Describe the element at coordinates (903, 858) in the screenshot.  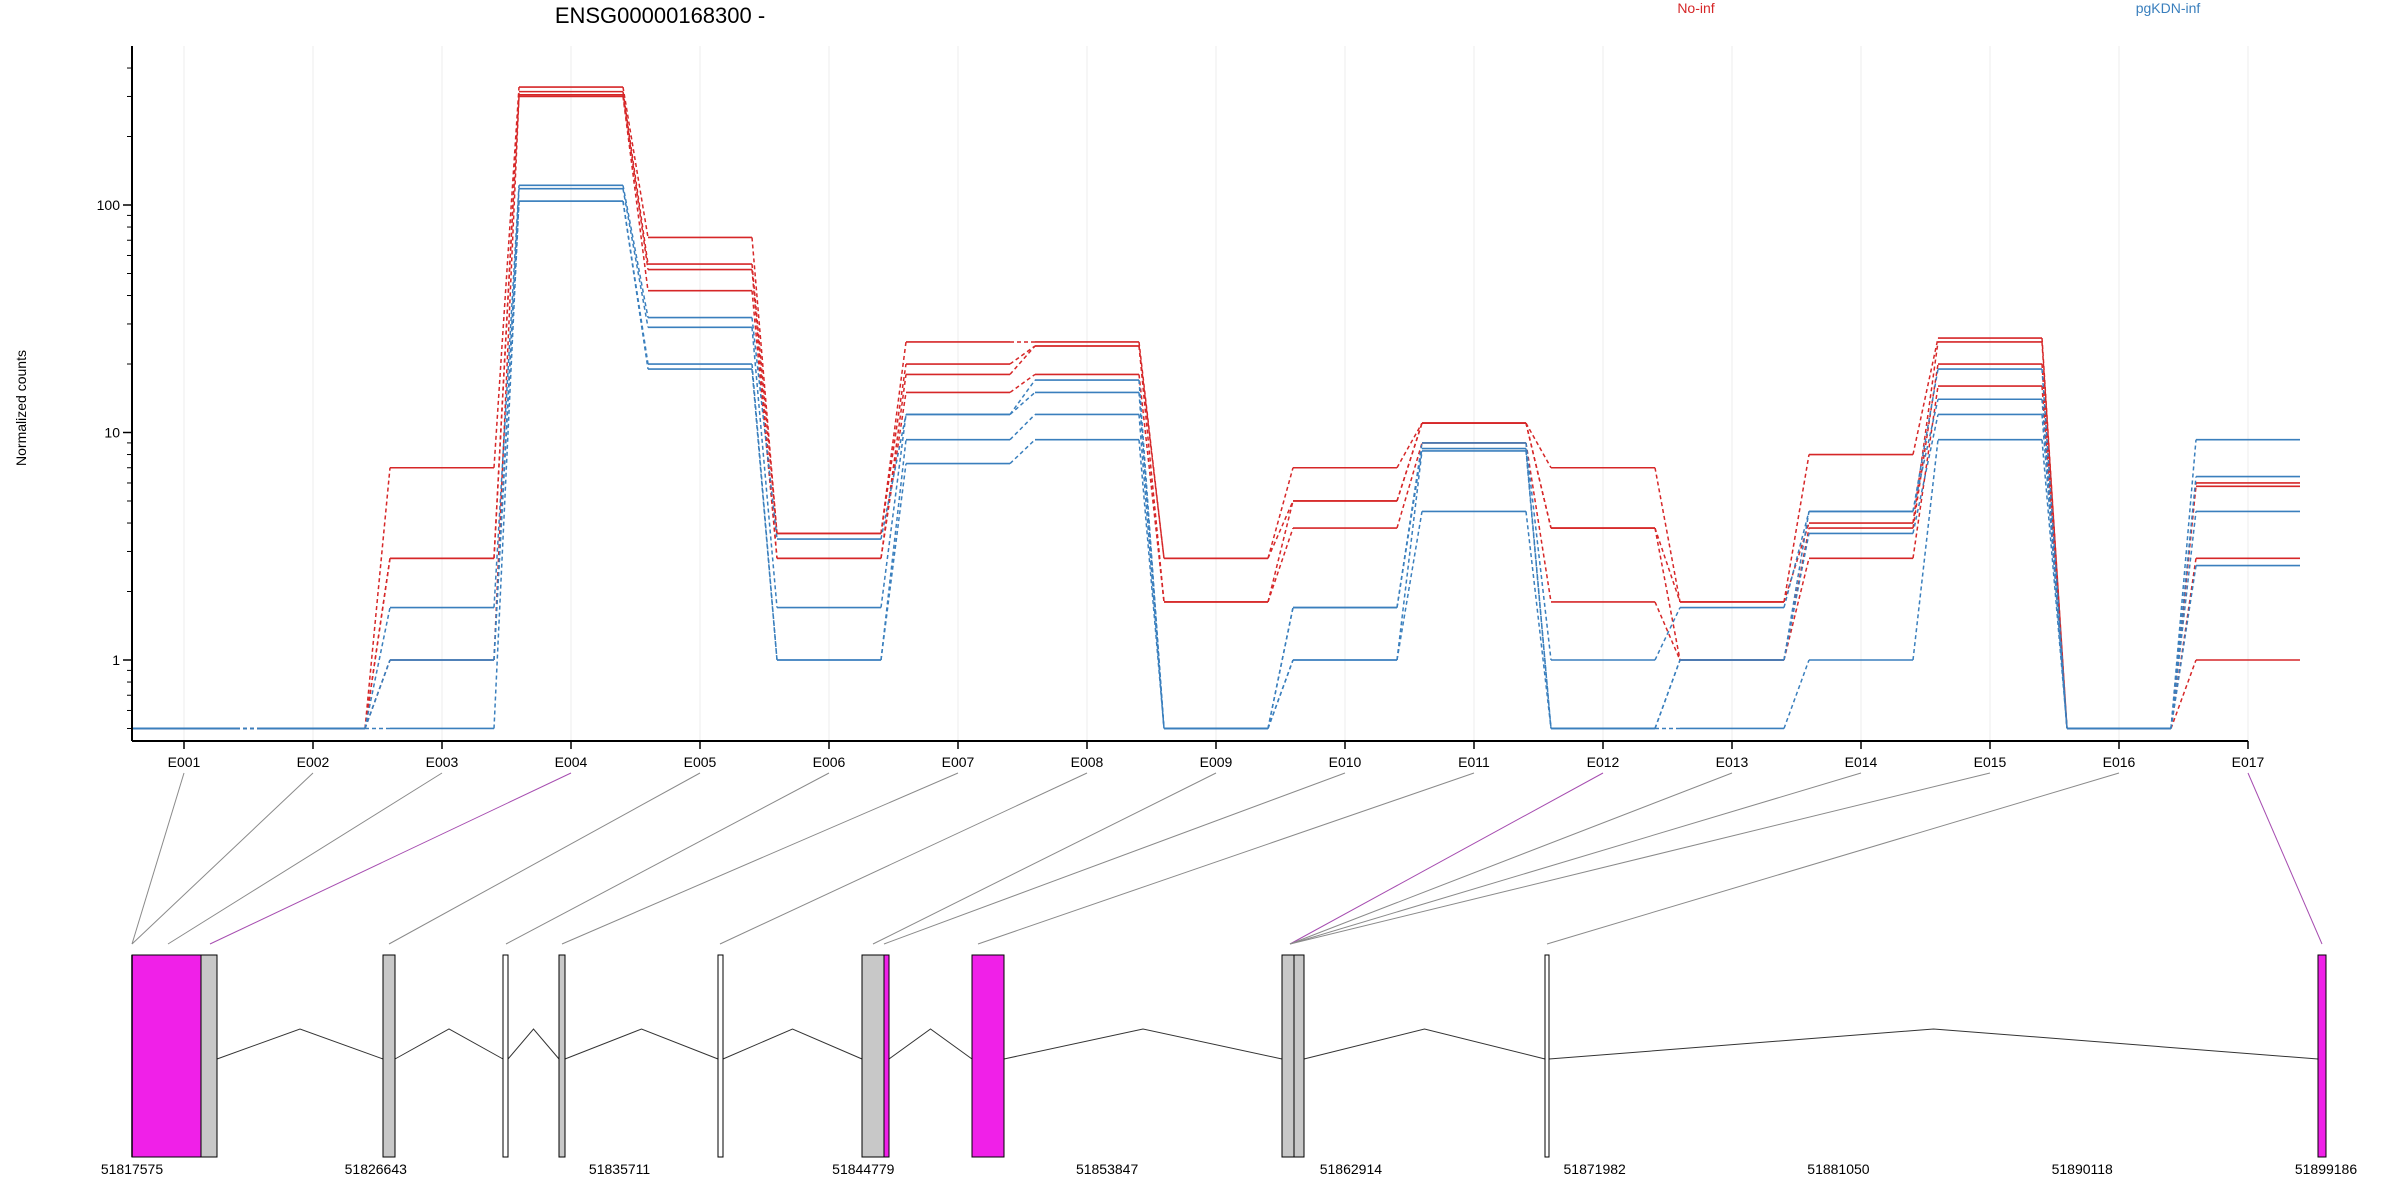
I see `exon-connector-e008` at that location.